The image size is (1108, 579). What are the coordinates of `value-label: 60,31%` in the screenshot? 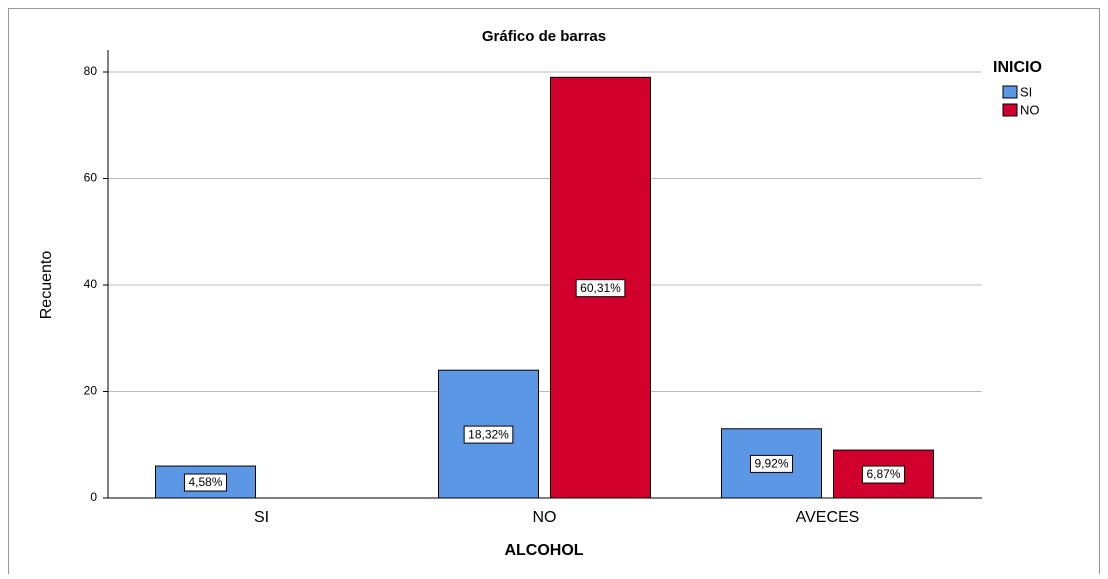 It's located at (600, 288).